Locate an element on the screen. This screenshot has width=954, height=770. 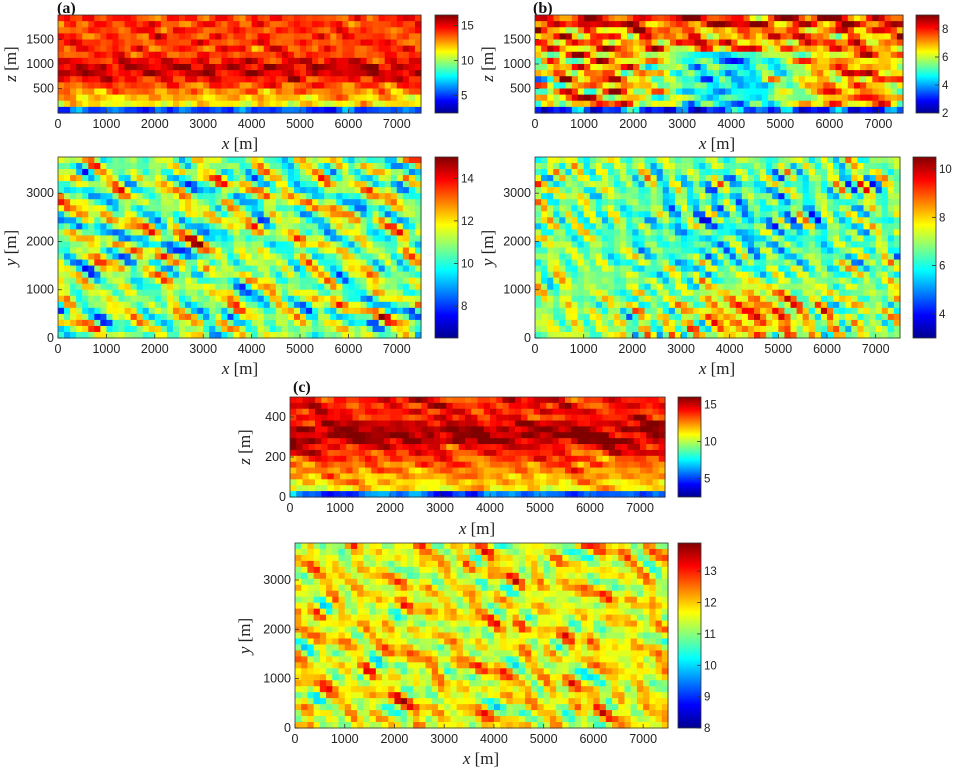
y-tick-label: 500 is located at coordinates (520, 89).